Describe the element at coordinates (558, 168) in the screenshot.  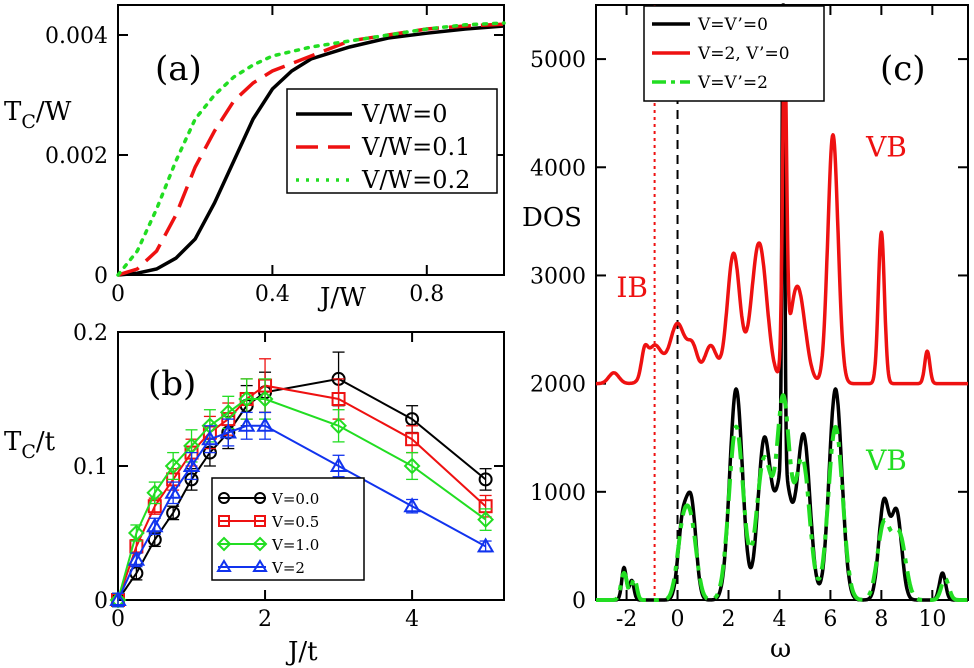
I see `panel-c-ytick-label: 4000` at that location.